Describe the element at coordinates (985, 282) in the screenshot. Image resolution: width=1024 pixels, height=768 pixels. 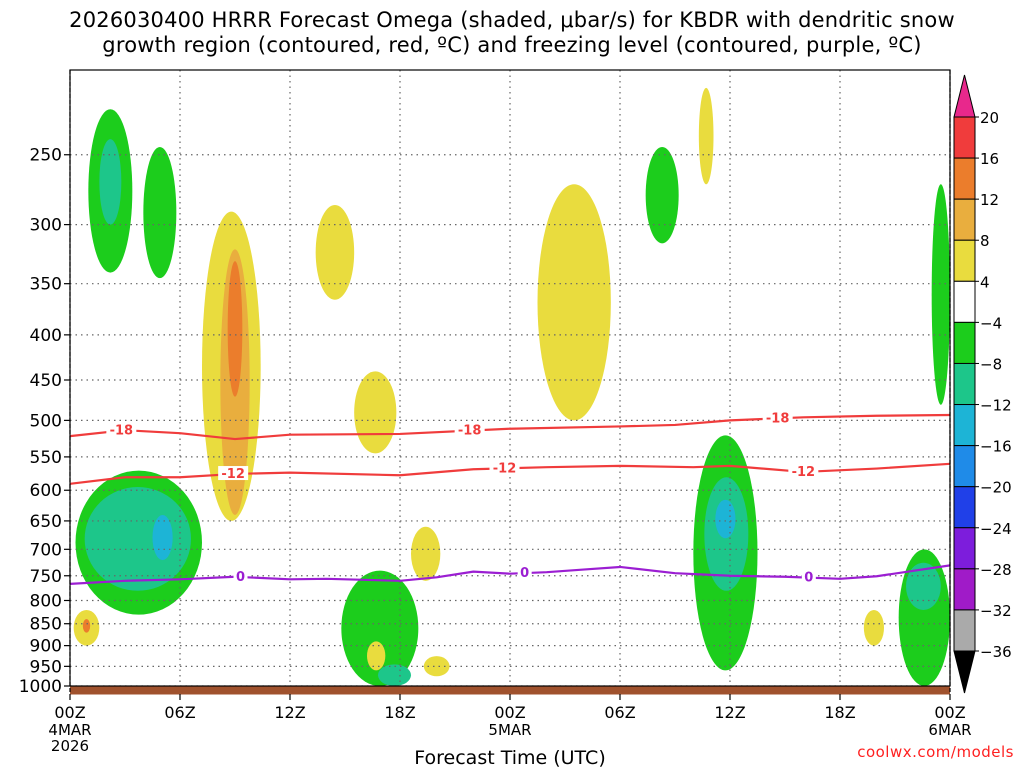
I see `colorbar-label: 4` at that location.